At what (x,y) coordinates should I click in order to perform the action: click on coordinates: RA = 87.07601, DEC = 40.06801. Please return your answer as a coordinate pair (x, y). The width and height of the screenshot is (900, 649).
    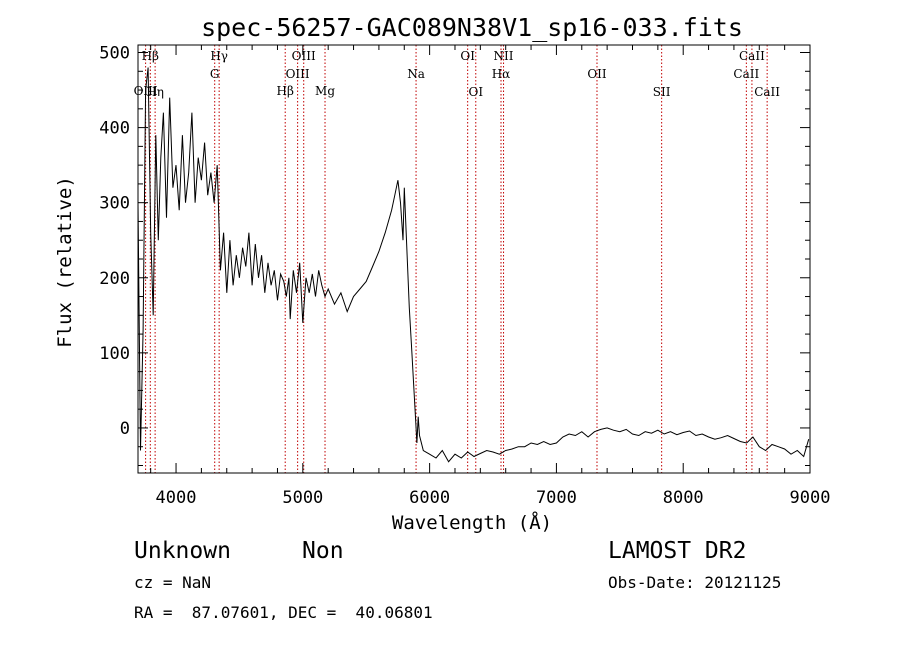
    Looking at the image, I should click on (283, 612).